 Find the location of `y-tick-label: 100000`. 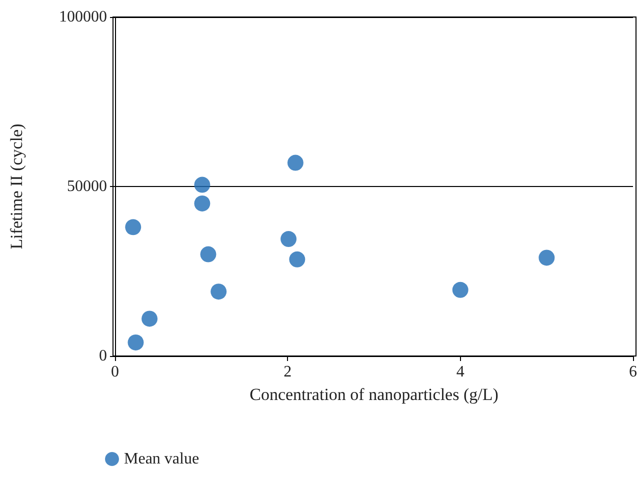

y-tick-label: 100000 is located at coordinates (83, 17).